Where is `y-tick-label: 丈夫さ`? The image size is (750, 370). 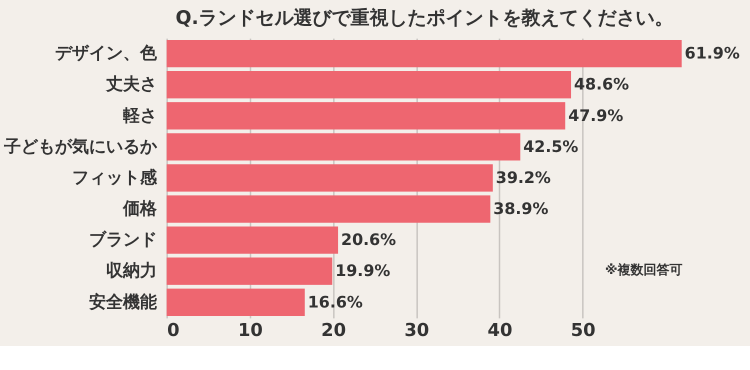 y-tick-label: 丈夫さ is located at coordinates (131, 84).